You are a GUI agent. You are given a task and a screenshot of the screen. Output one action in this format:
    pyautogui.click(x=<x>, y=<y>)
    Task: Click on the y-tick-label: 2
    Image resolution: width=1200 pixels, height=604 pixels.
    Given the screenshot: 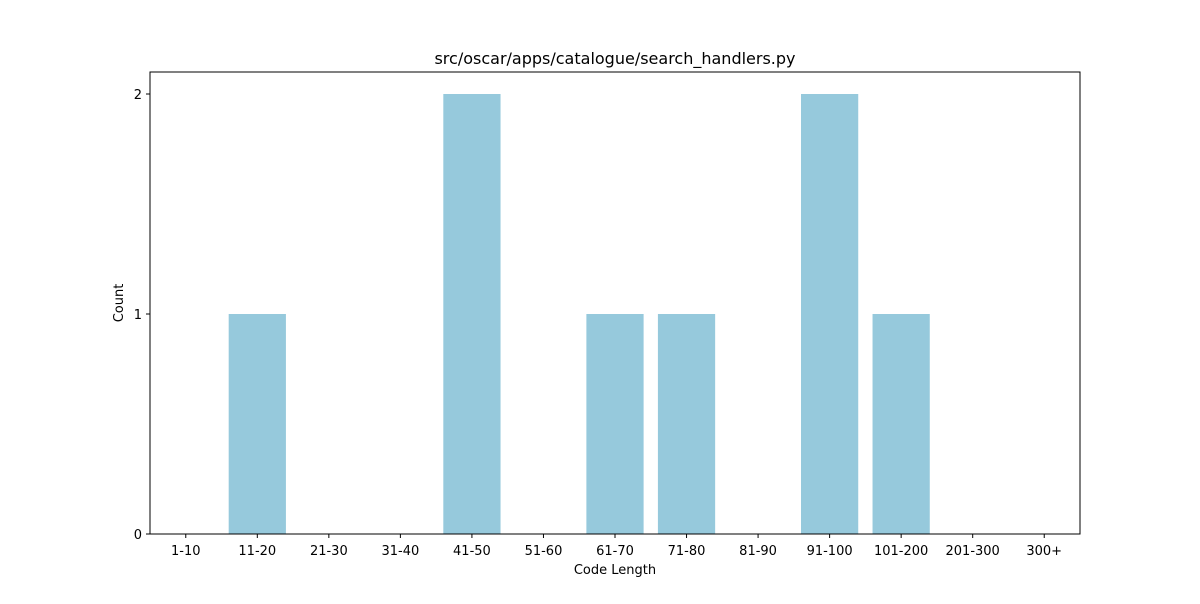 What is the action you would take?
    pyautogui.click(x=138, y=95)
    